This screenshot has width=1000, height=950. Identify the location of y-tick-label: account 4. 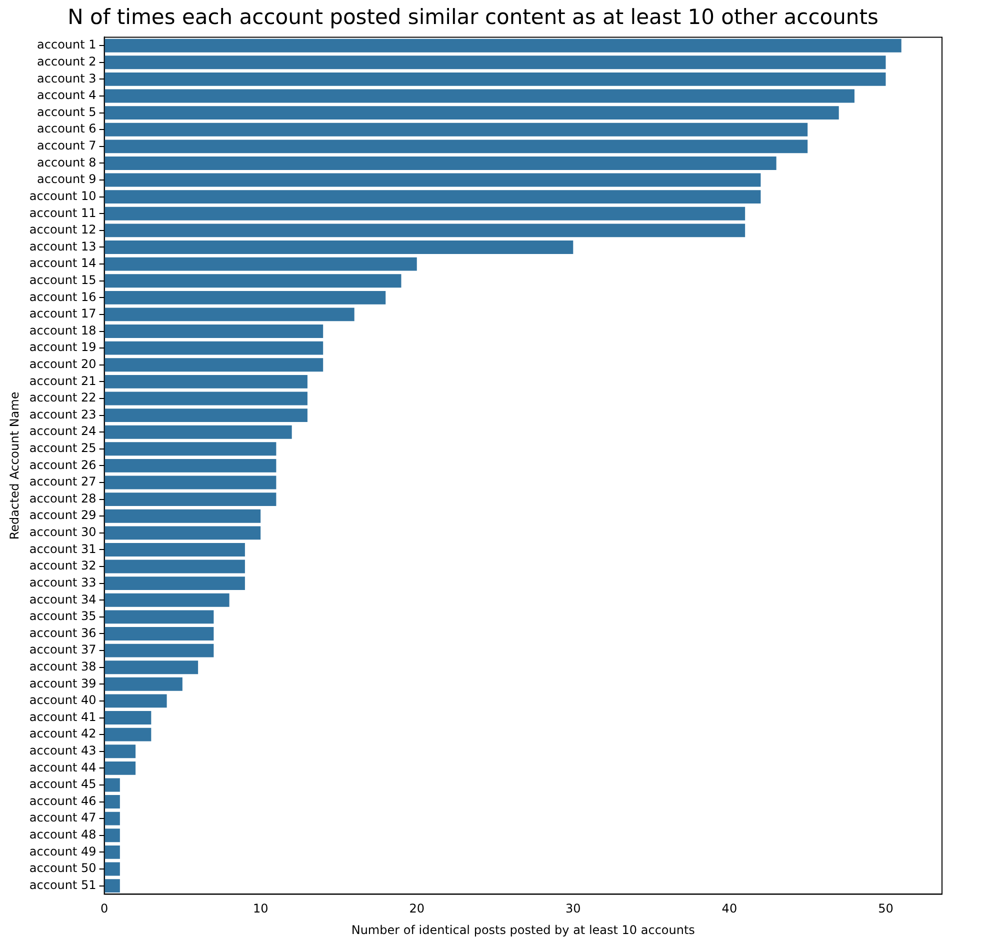
(66, 95).